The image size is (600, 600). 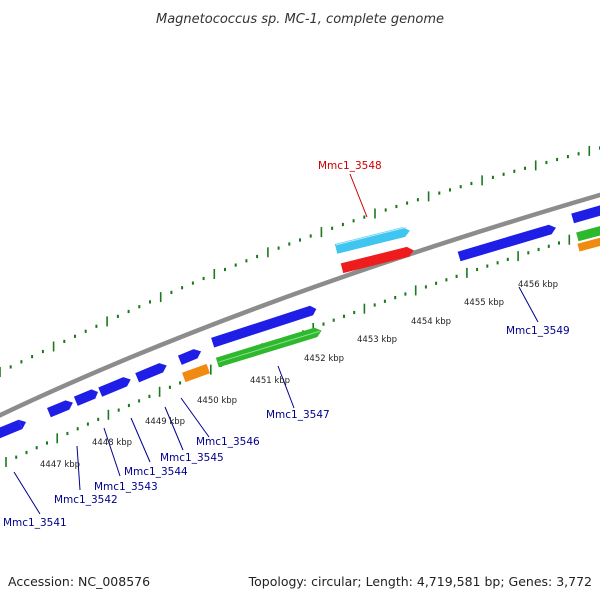 I want to click on scale-tick-label: 4447 kbp, so click(x=60, y=465).